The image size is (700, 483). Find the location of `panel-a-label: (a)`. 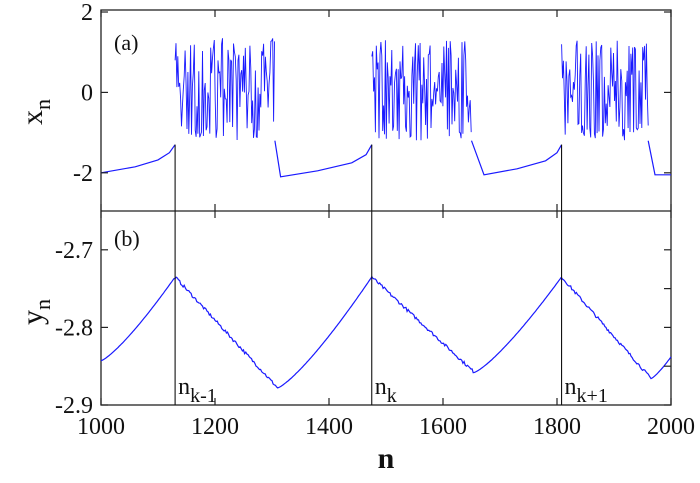

panel-a-label: (a) is located at coordinates (126, 42).